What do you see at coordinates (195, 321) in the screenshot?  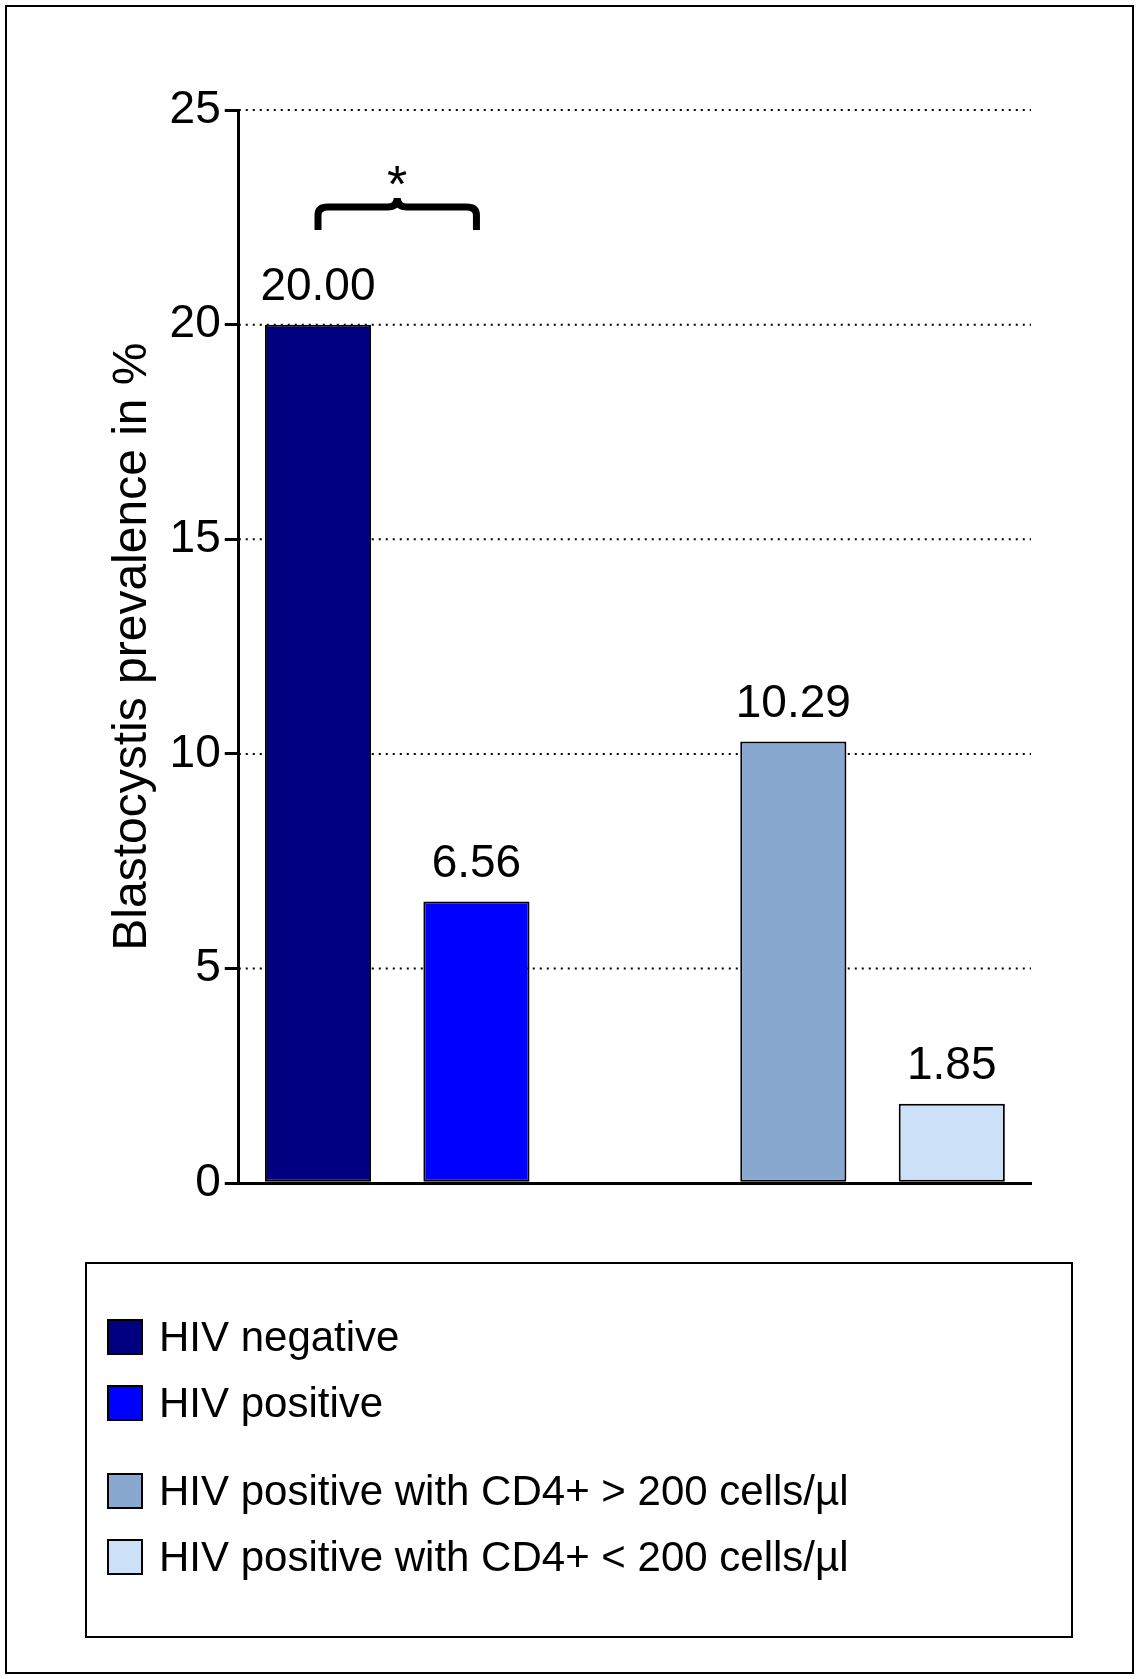 I see `y-tick-label: 20` at bounding box center [195, 321].